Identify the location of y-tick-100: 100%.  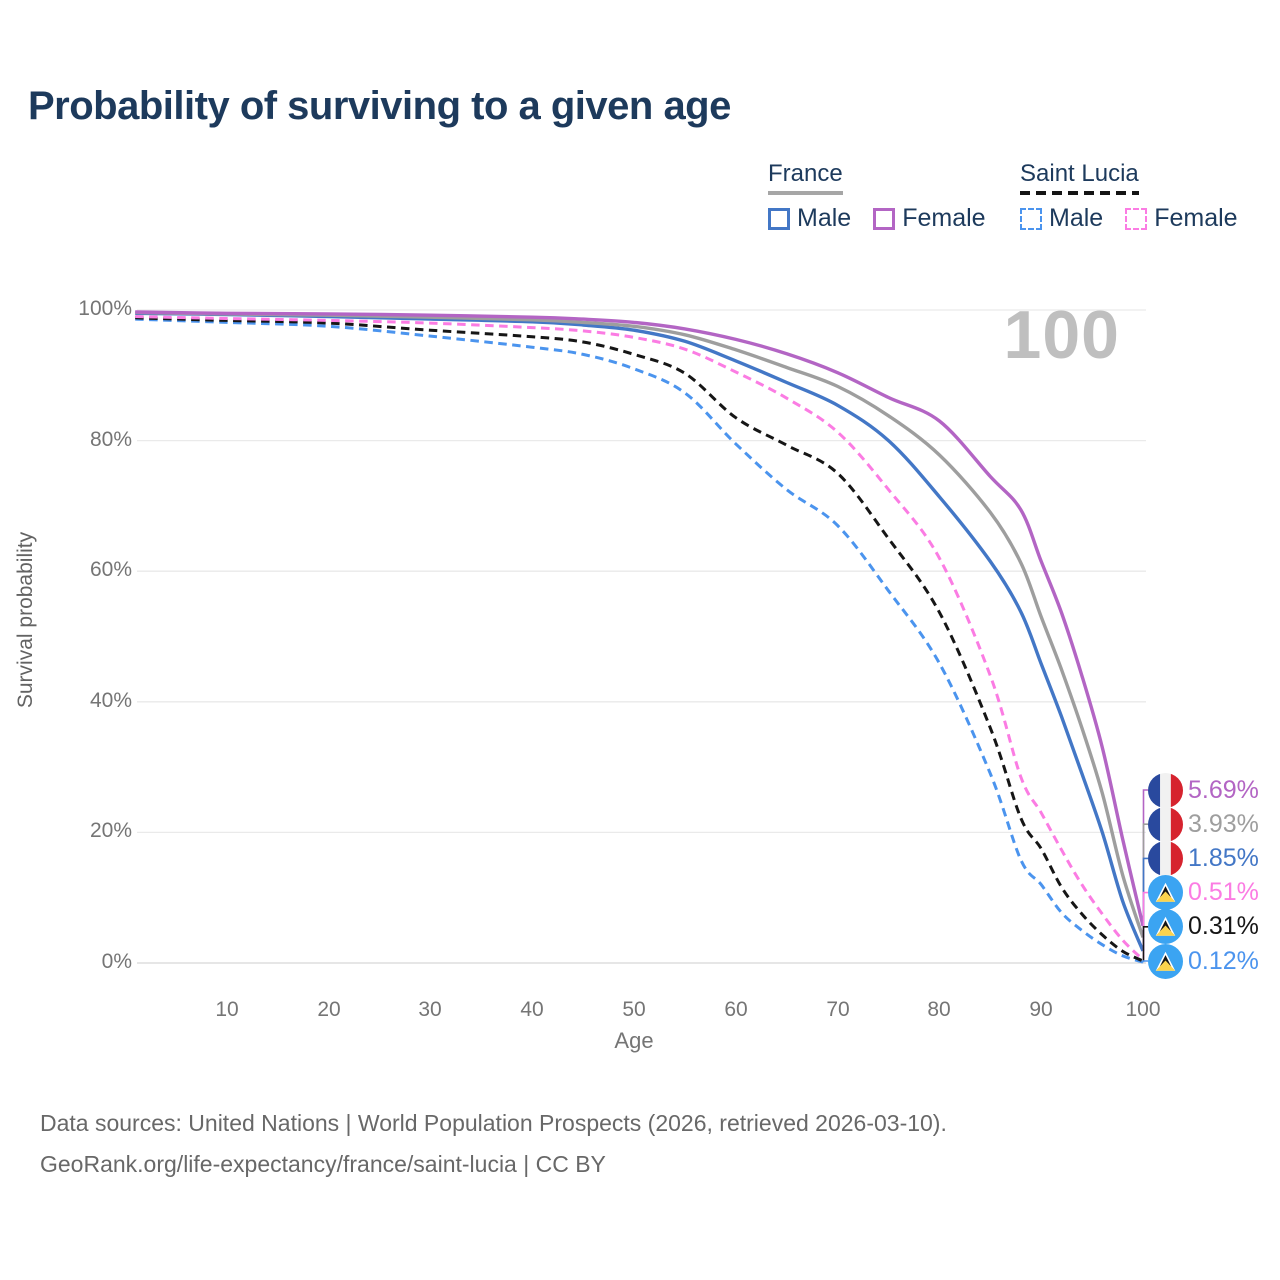
(105, 308).